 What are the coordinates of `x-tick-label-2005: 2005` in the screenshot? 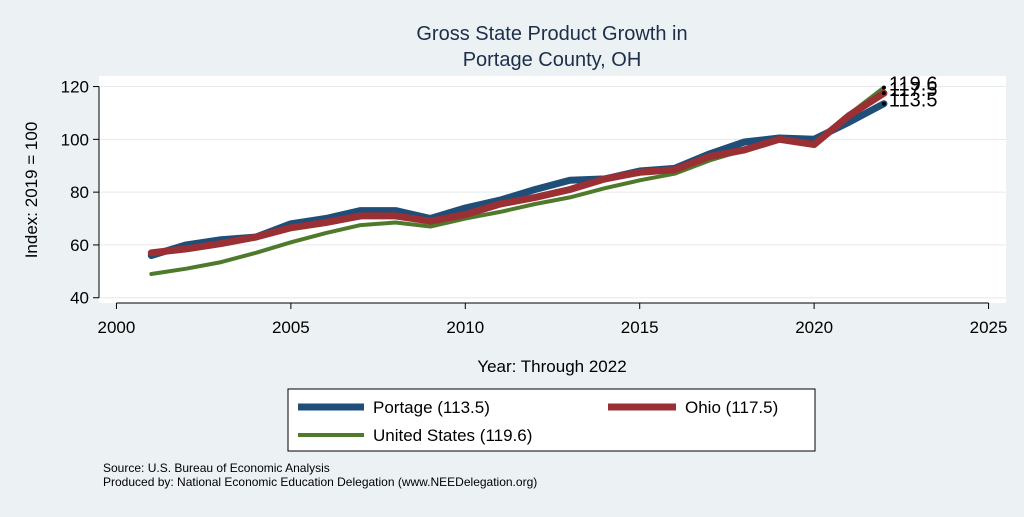 It's located at (291, 327).